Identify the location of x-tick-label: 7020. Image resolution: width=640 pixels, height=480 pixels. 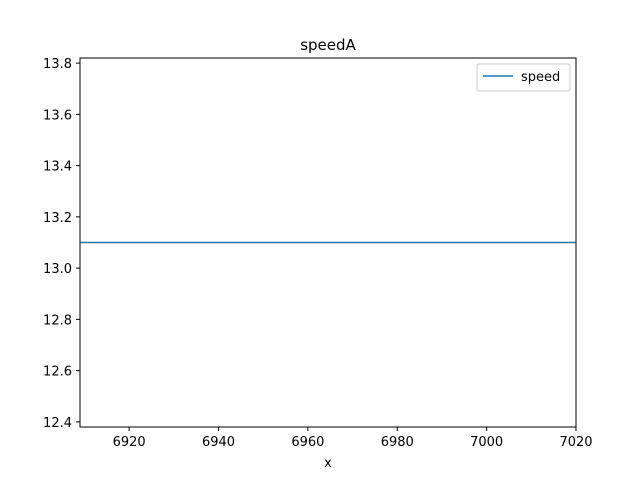
(575, 442).